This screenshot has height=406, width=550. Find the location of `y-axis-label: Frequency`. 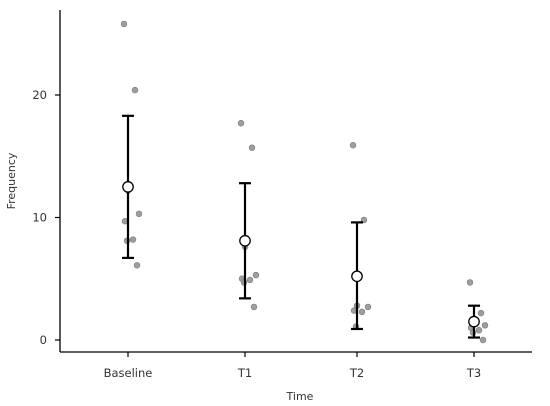

y-axis-label: Frequency is located at coordinates (11, 180).